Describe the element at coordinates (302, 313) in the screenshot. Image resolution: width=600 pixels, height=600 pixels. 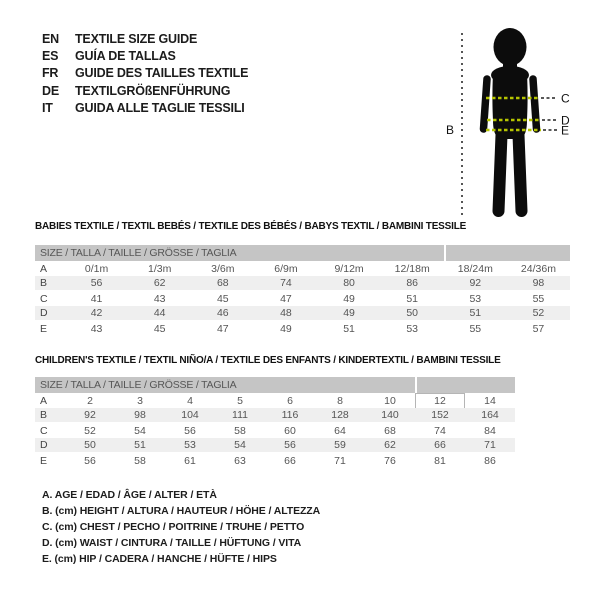
I see `table-row-D: D 42 44 46 48 49 50 51 52` at that location.